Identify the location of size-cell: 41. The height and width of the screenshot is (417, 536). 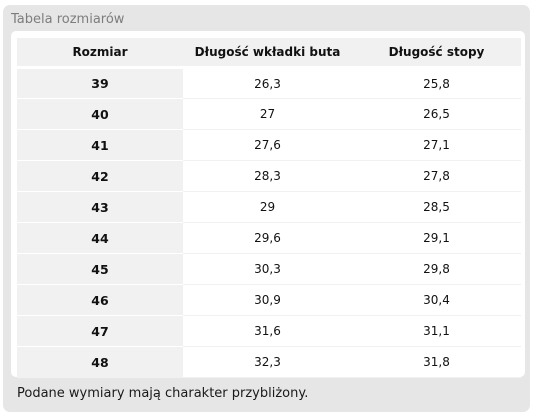
(100, 145).